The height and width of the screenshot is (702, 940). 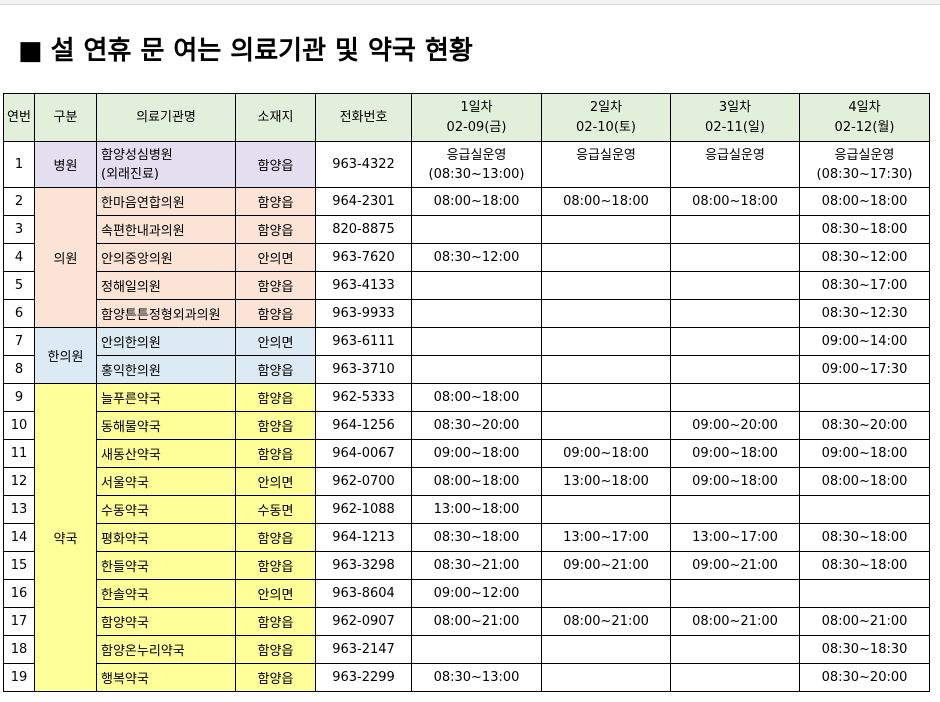 What do you see at coordinates (166, 481) in the screenshot?
I see `cell-name: 서울약국` at bounding box center [166, 481].